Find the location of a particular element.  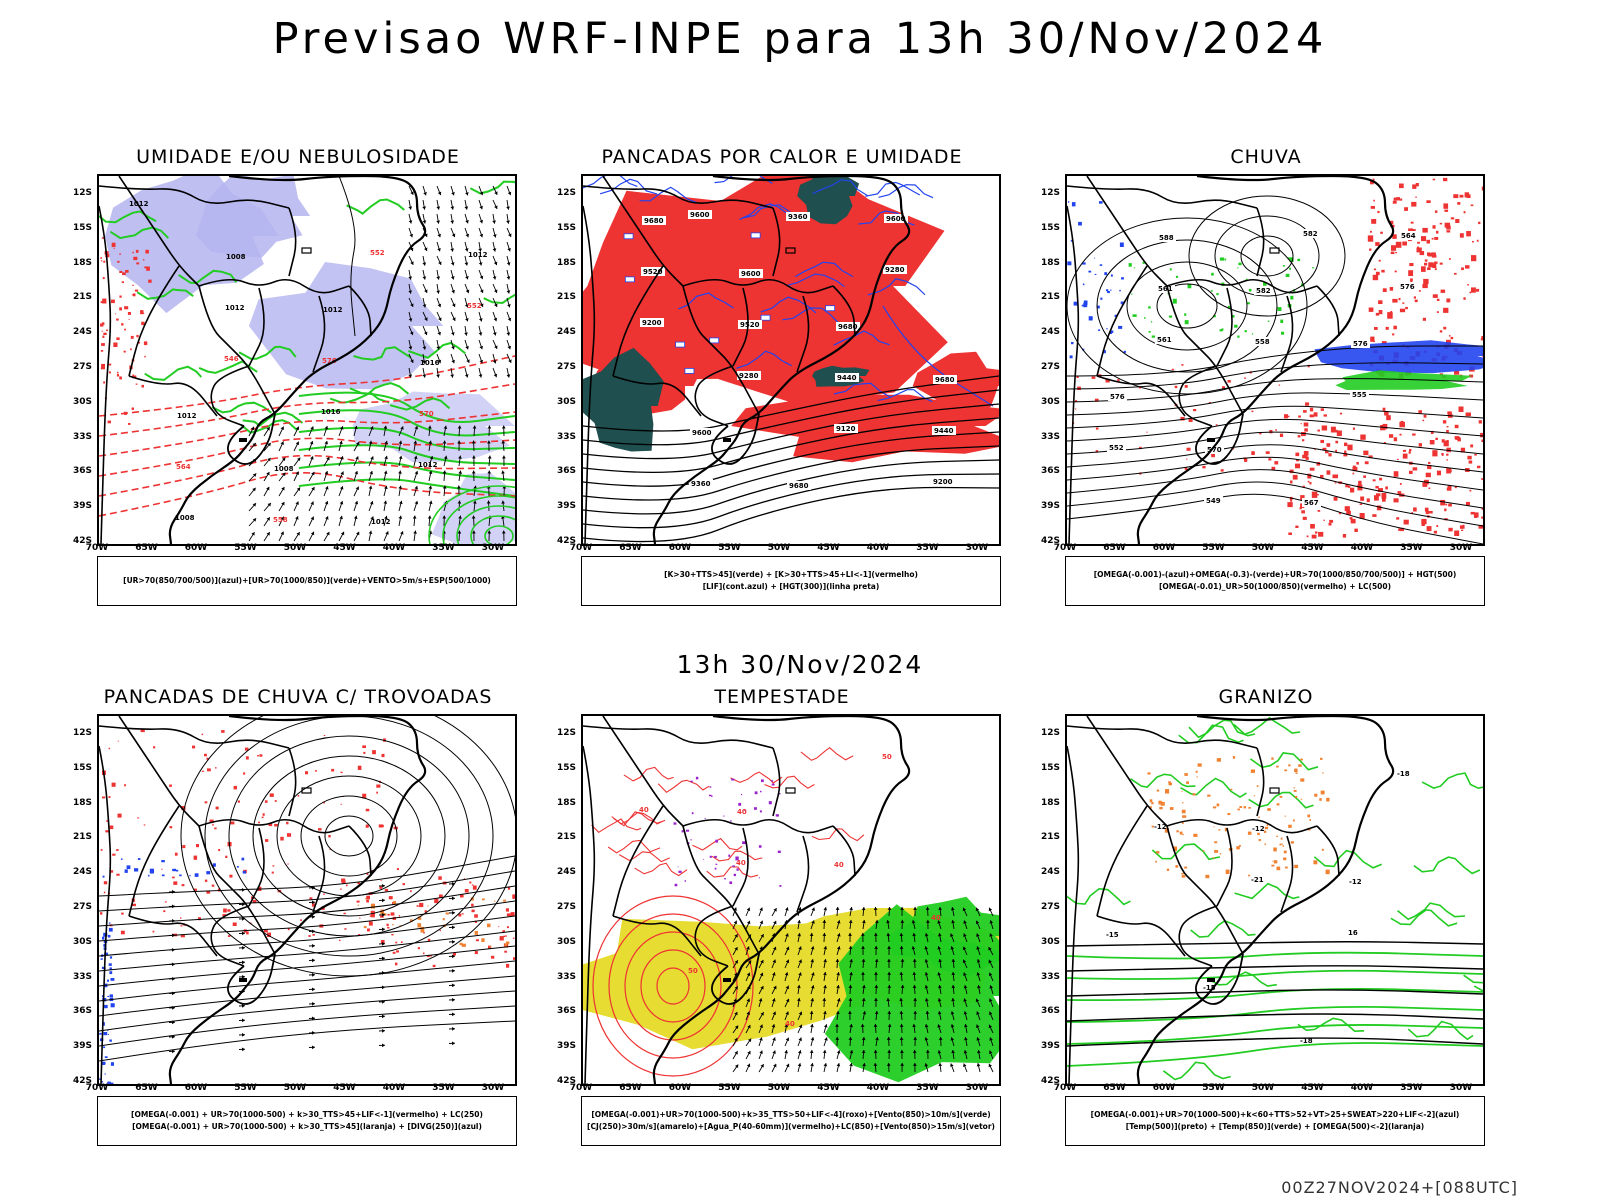

map-fields is located at coordinates (307, 900).